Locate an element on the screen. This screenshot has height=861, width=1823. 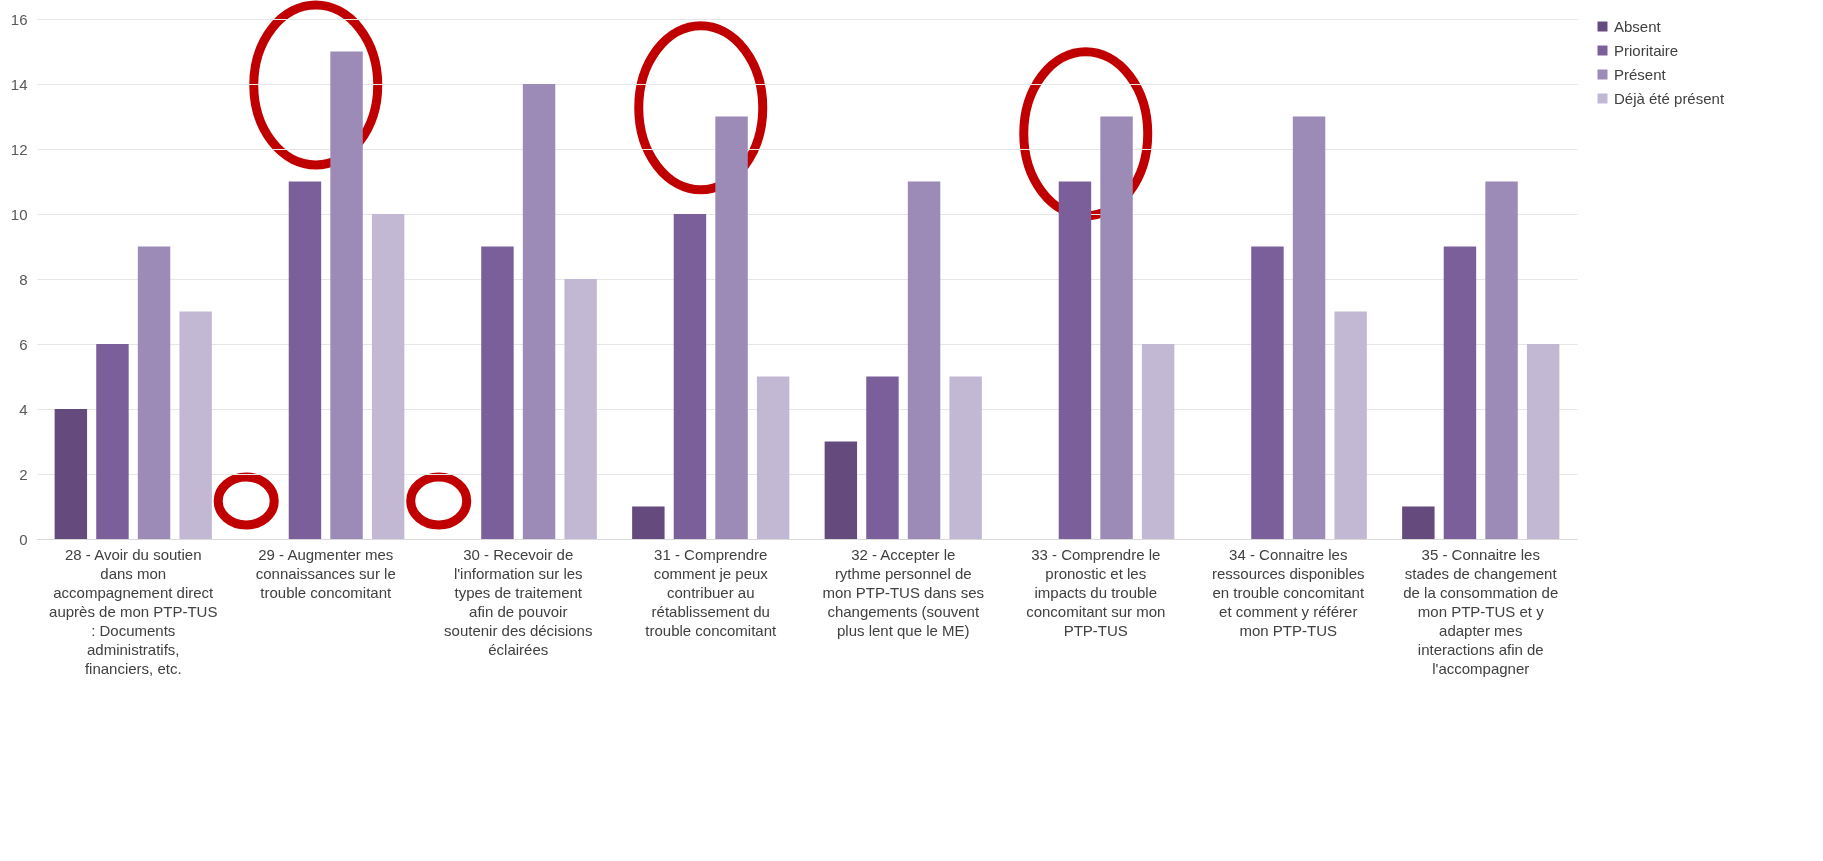
x-tick-label: 31 - Comprendre comment je peux contribuer au rétablissement du trouble concomitant is located at coordinates (711, 592).